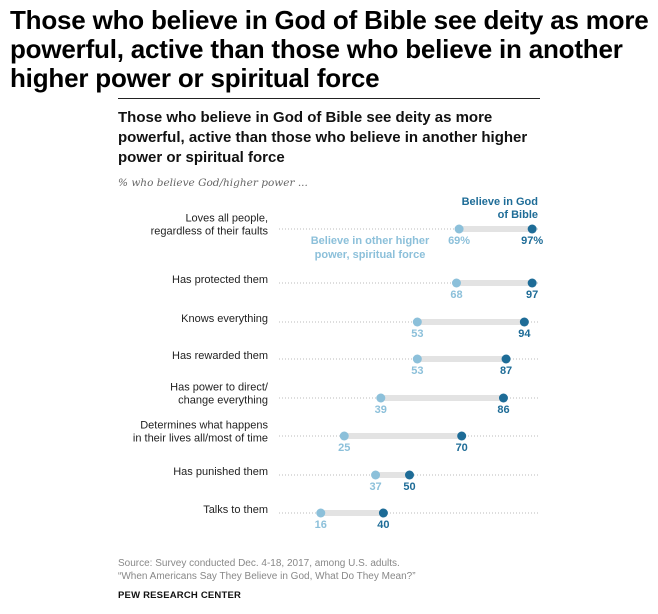 The image size is (658, 614). I want to click on bible-value-label: 70, so click(462, 448).